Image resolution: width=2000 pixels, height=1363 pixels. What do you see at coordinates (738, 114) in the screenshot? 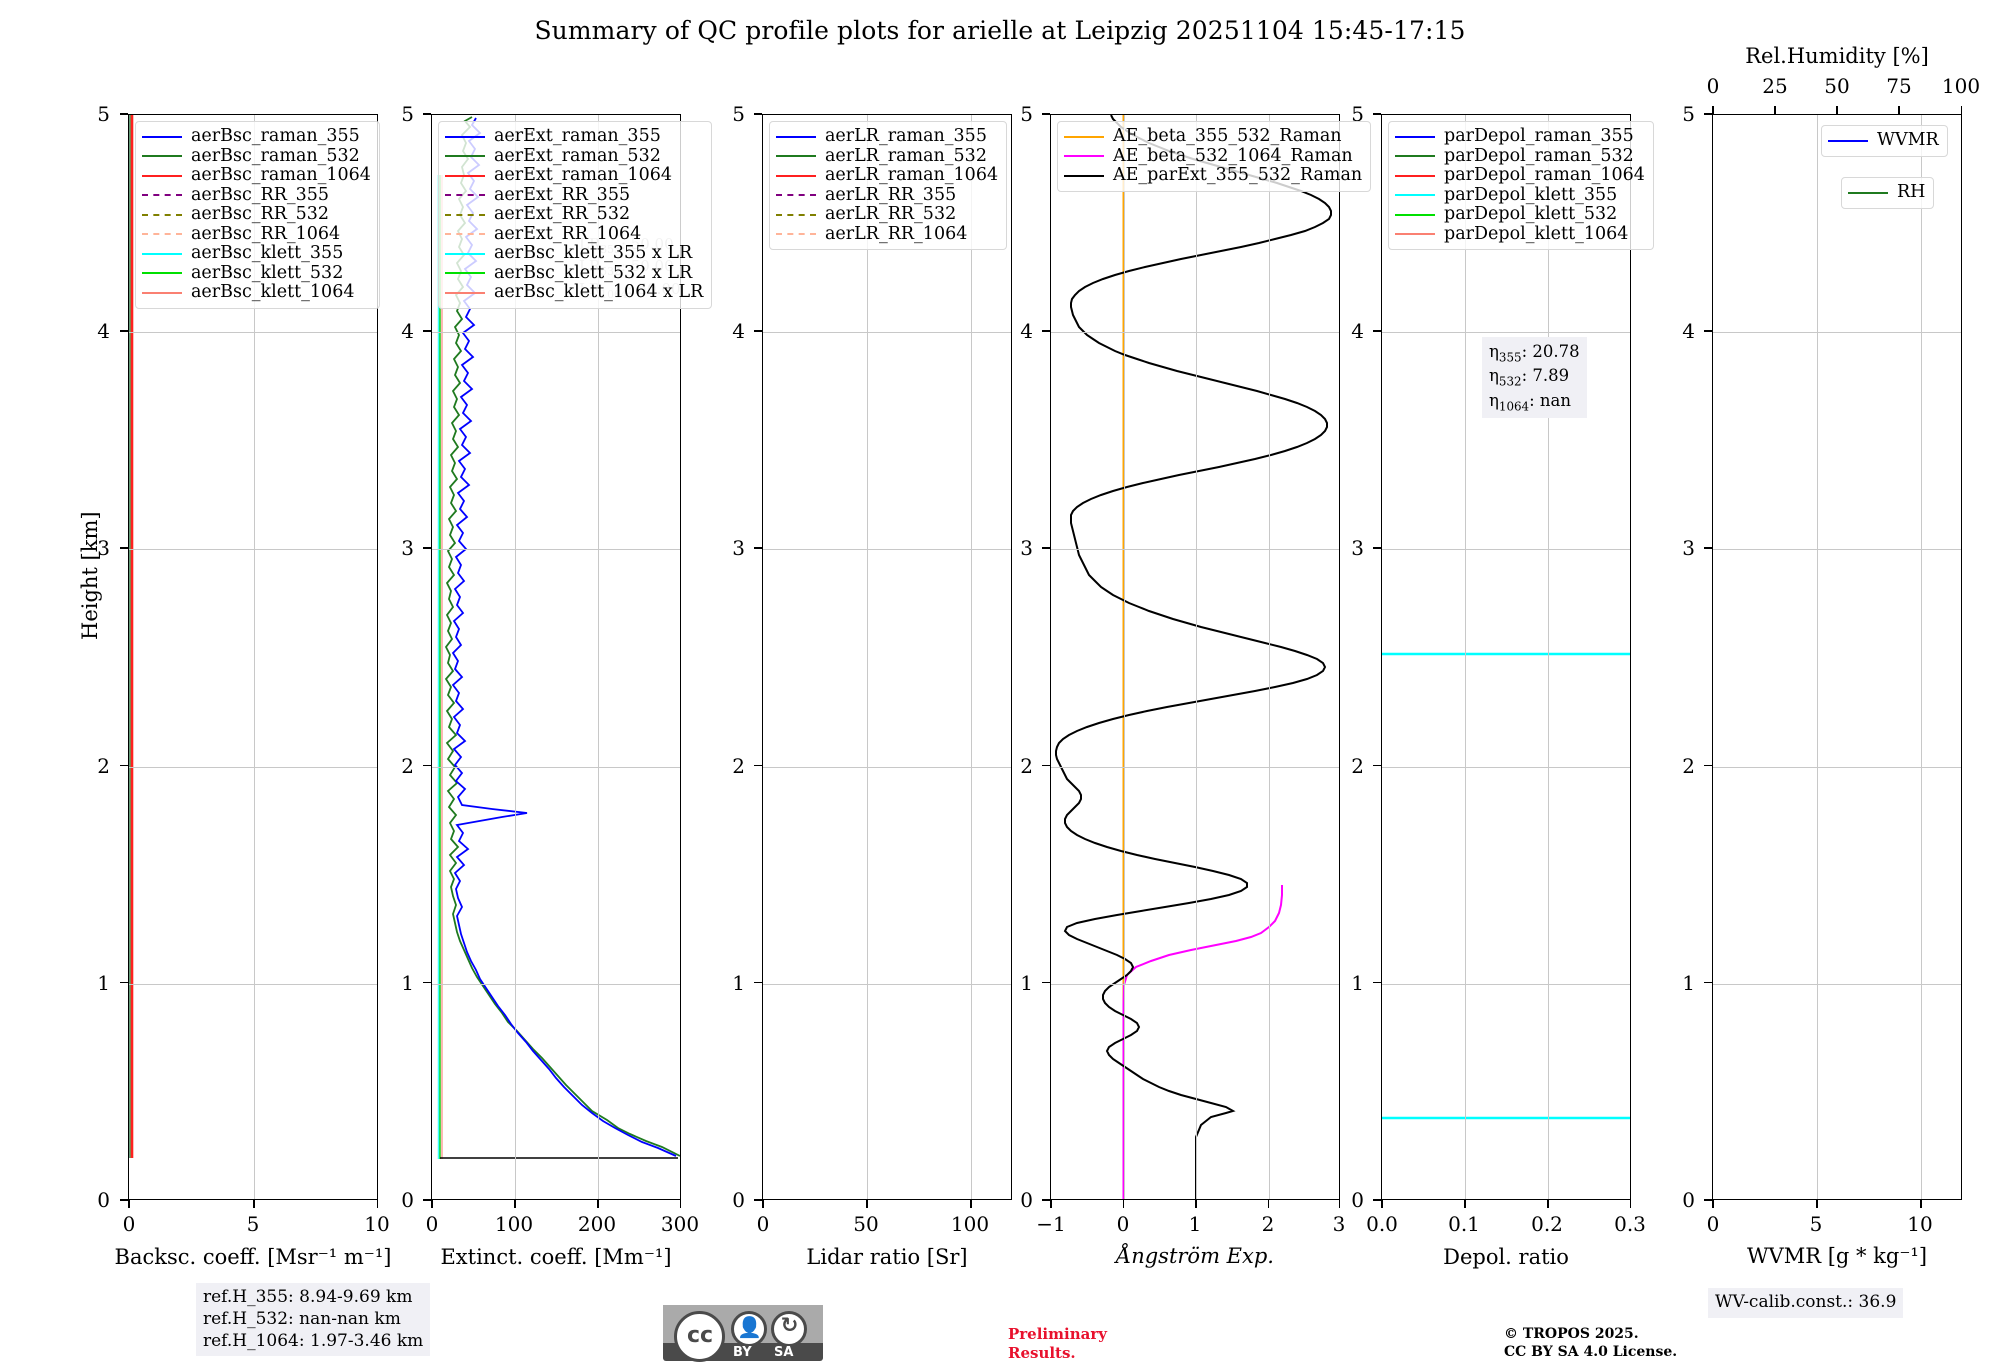
I see `y-tick-label: 5` at bounding box center [738, 114].